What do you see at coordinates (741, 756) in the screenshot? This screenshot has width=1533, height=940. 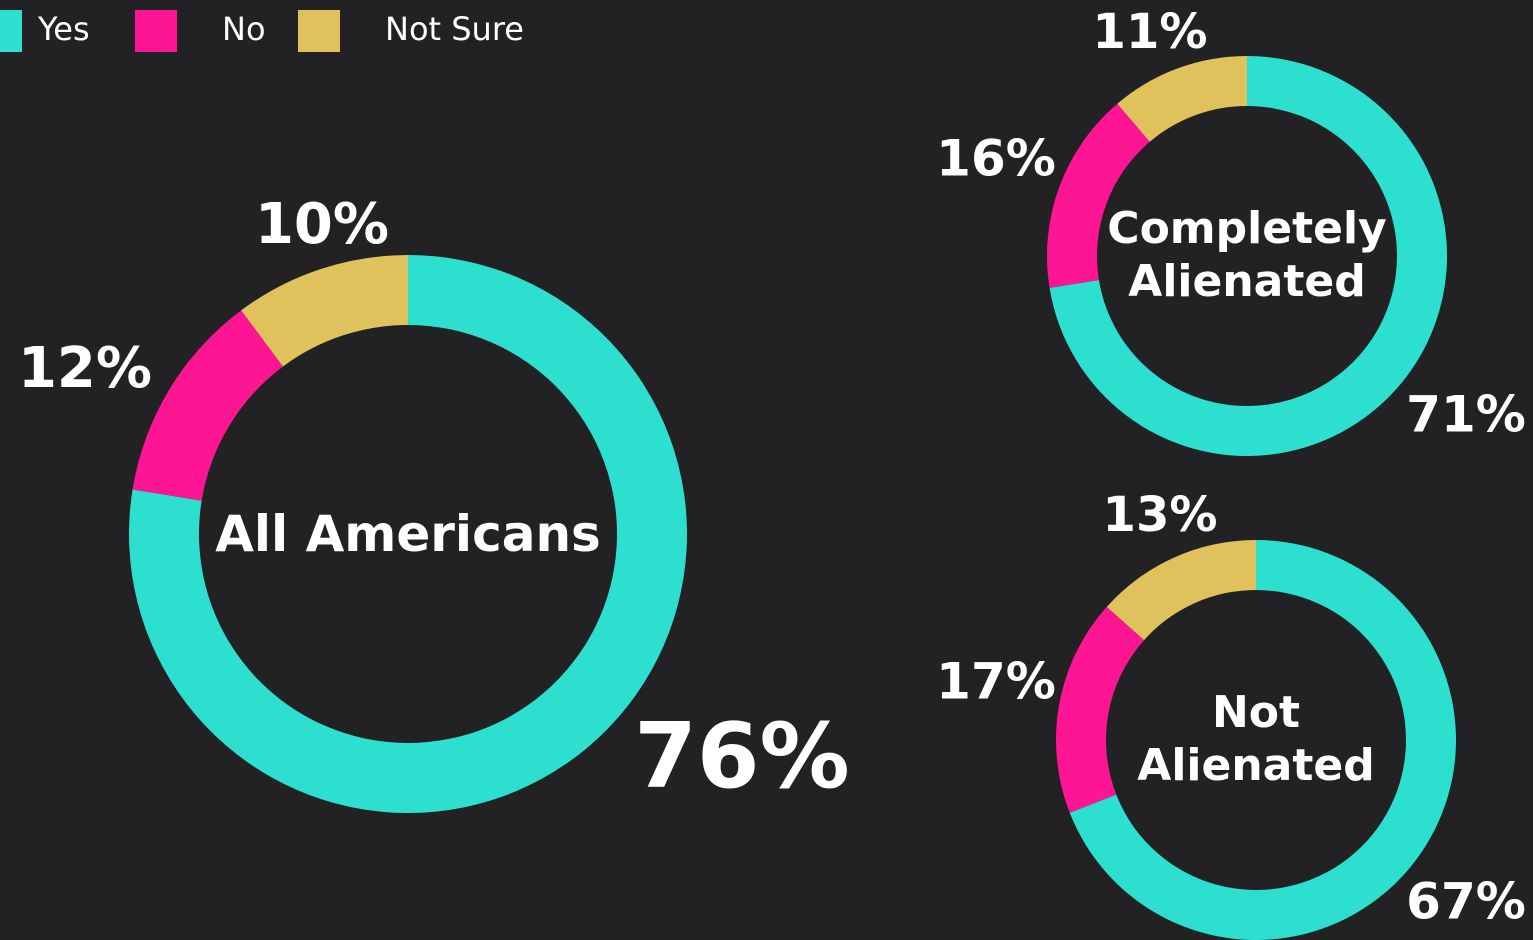 I see `value-label: 76%` at bounding box center [741, 756].